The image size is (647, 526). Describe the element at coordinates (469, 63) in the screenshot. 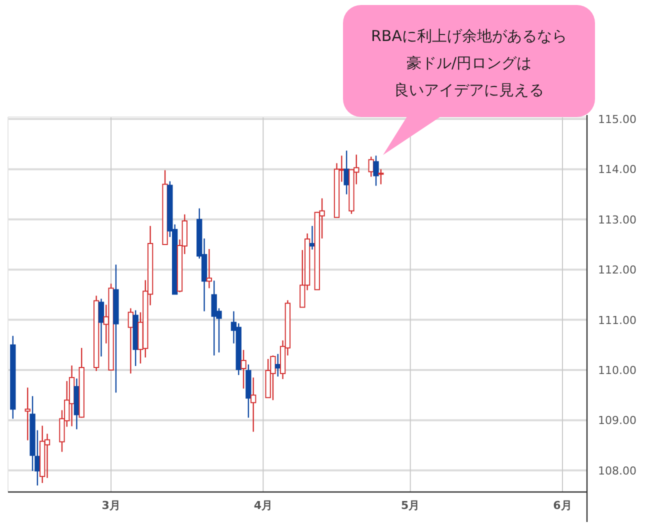

I see `annotation: 豪ドル/円ロングは` at that location.